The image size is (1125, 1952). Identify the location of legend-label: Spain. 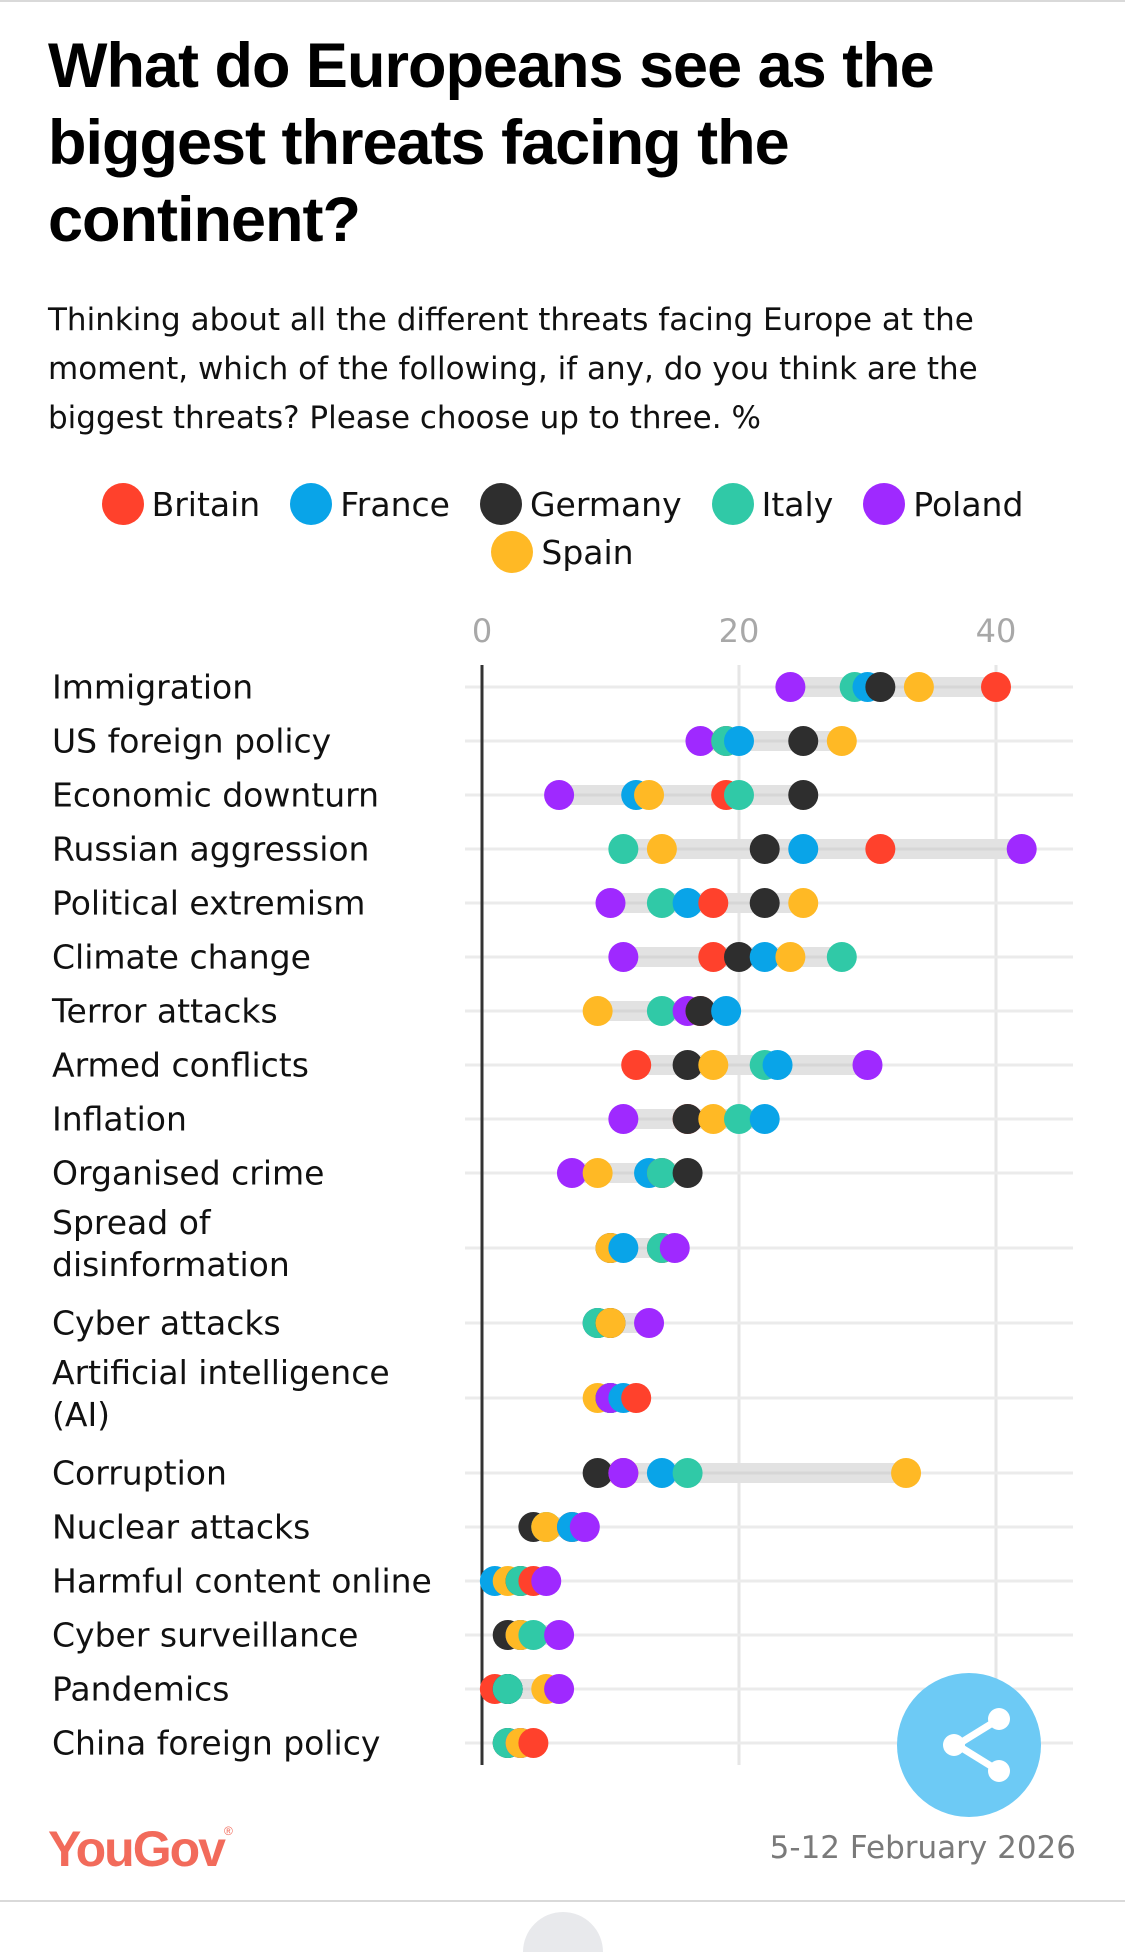
(587, 552).